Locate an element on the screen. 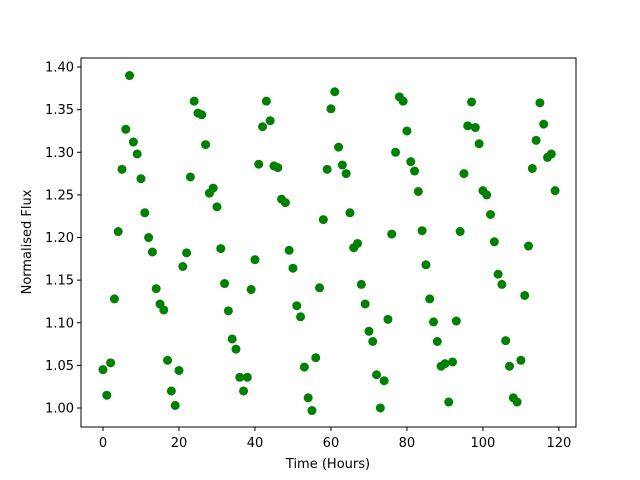 The image size is (640, 480). x-tick-label: 20 is located at coordinates (179, 443).